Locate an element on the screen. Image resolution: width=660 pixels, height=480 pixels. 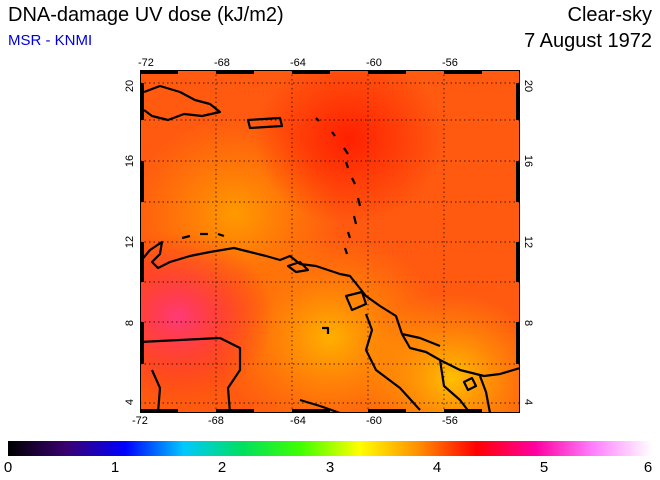
lat-tick-left-2: 12 is located at coordinates (130, 242).